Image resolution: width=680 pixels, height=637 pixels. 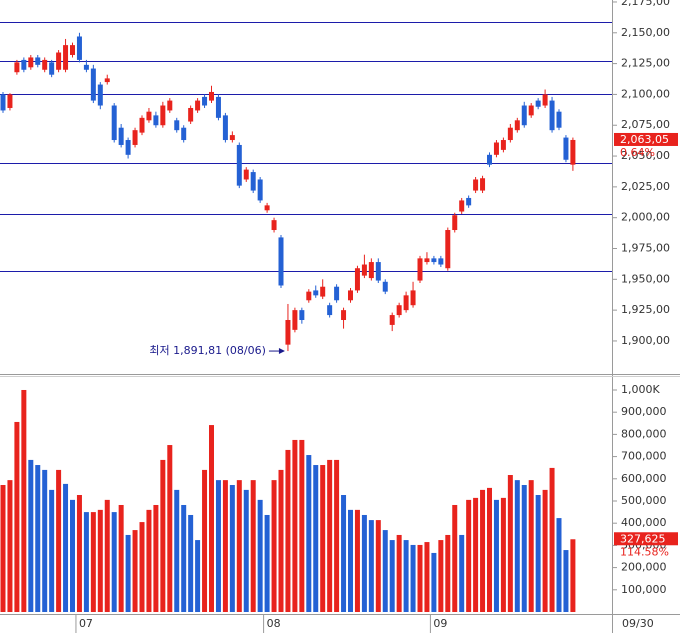 I want to click on y-tick-label: 1,950,00, so click(x=645, y=278).